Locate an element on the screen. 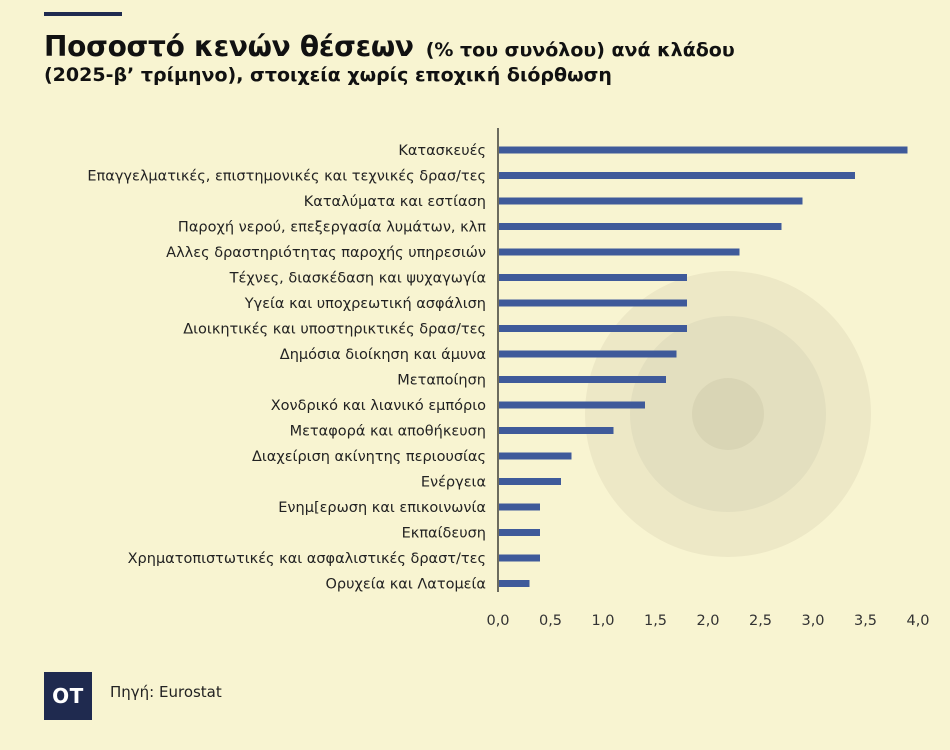 The height and width of the screenshot is (750, 950). ot-logo: OT is located at coordinates (68, 696).